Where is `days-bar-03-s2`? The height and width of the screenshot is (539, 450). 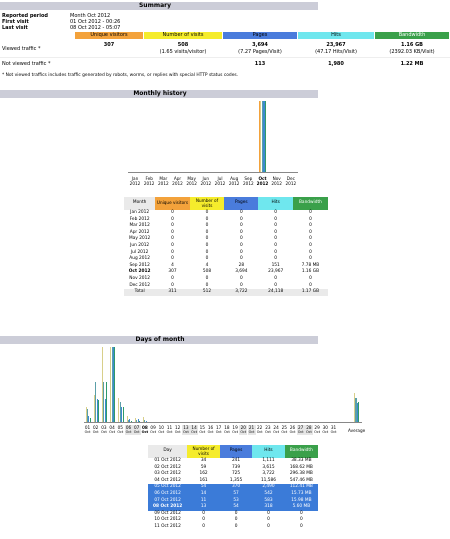
days-bar-03-s2 is located at coordinates (105, 411).